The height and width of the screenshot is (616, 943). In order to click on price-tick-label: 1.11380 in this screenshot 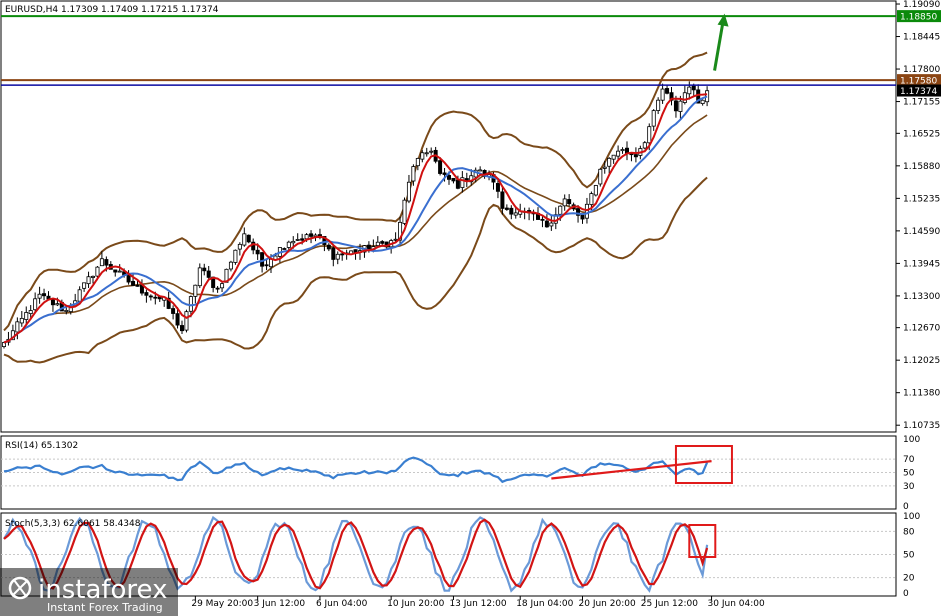, I will do `click(921, 394)`.